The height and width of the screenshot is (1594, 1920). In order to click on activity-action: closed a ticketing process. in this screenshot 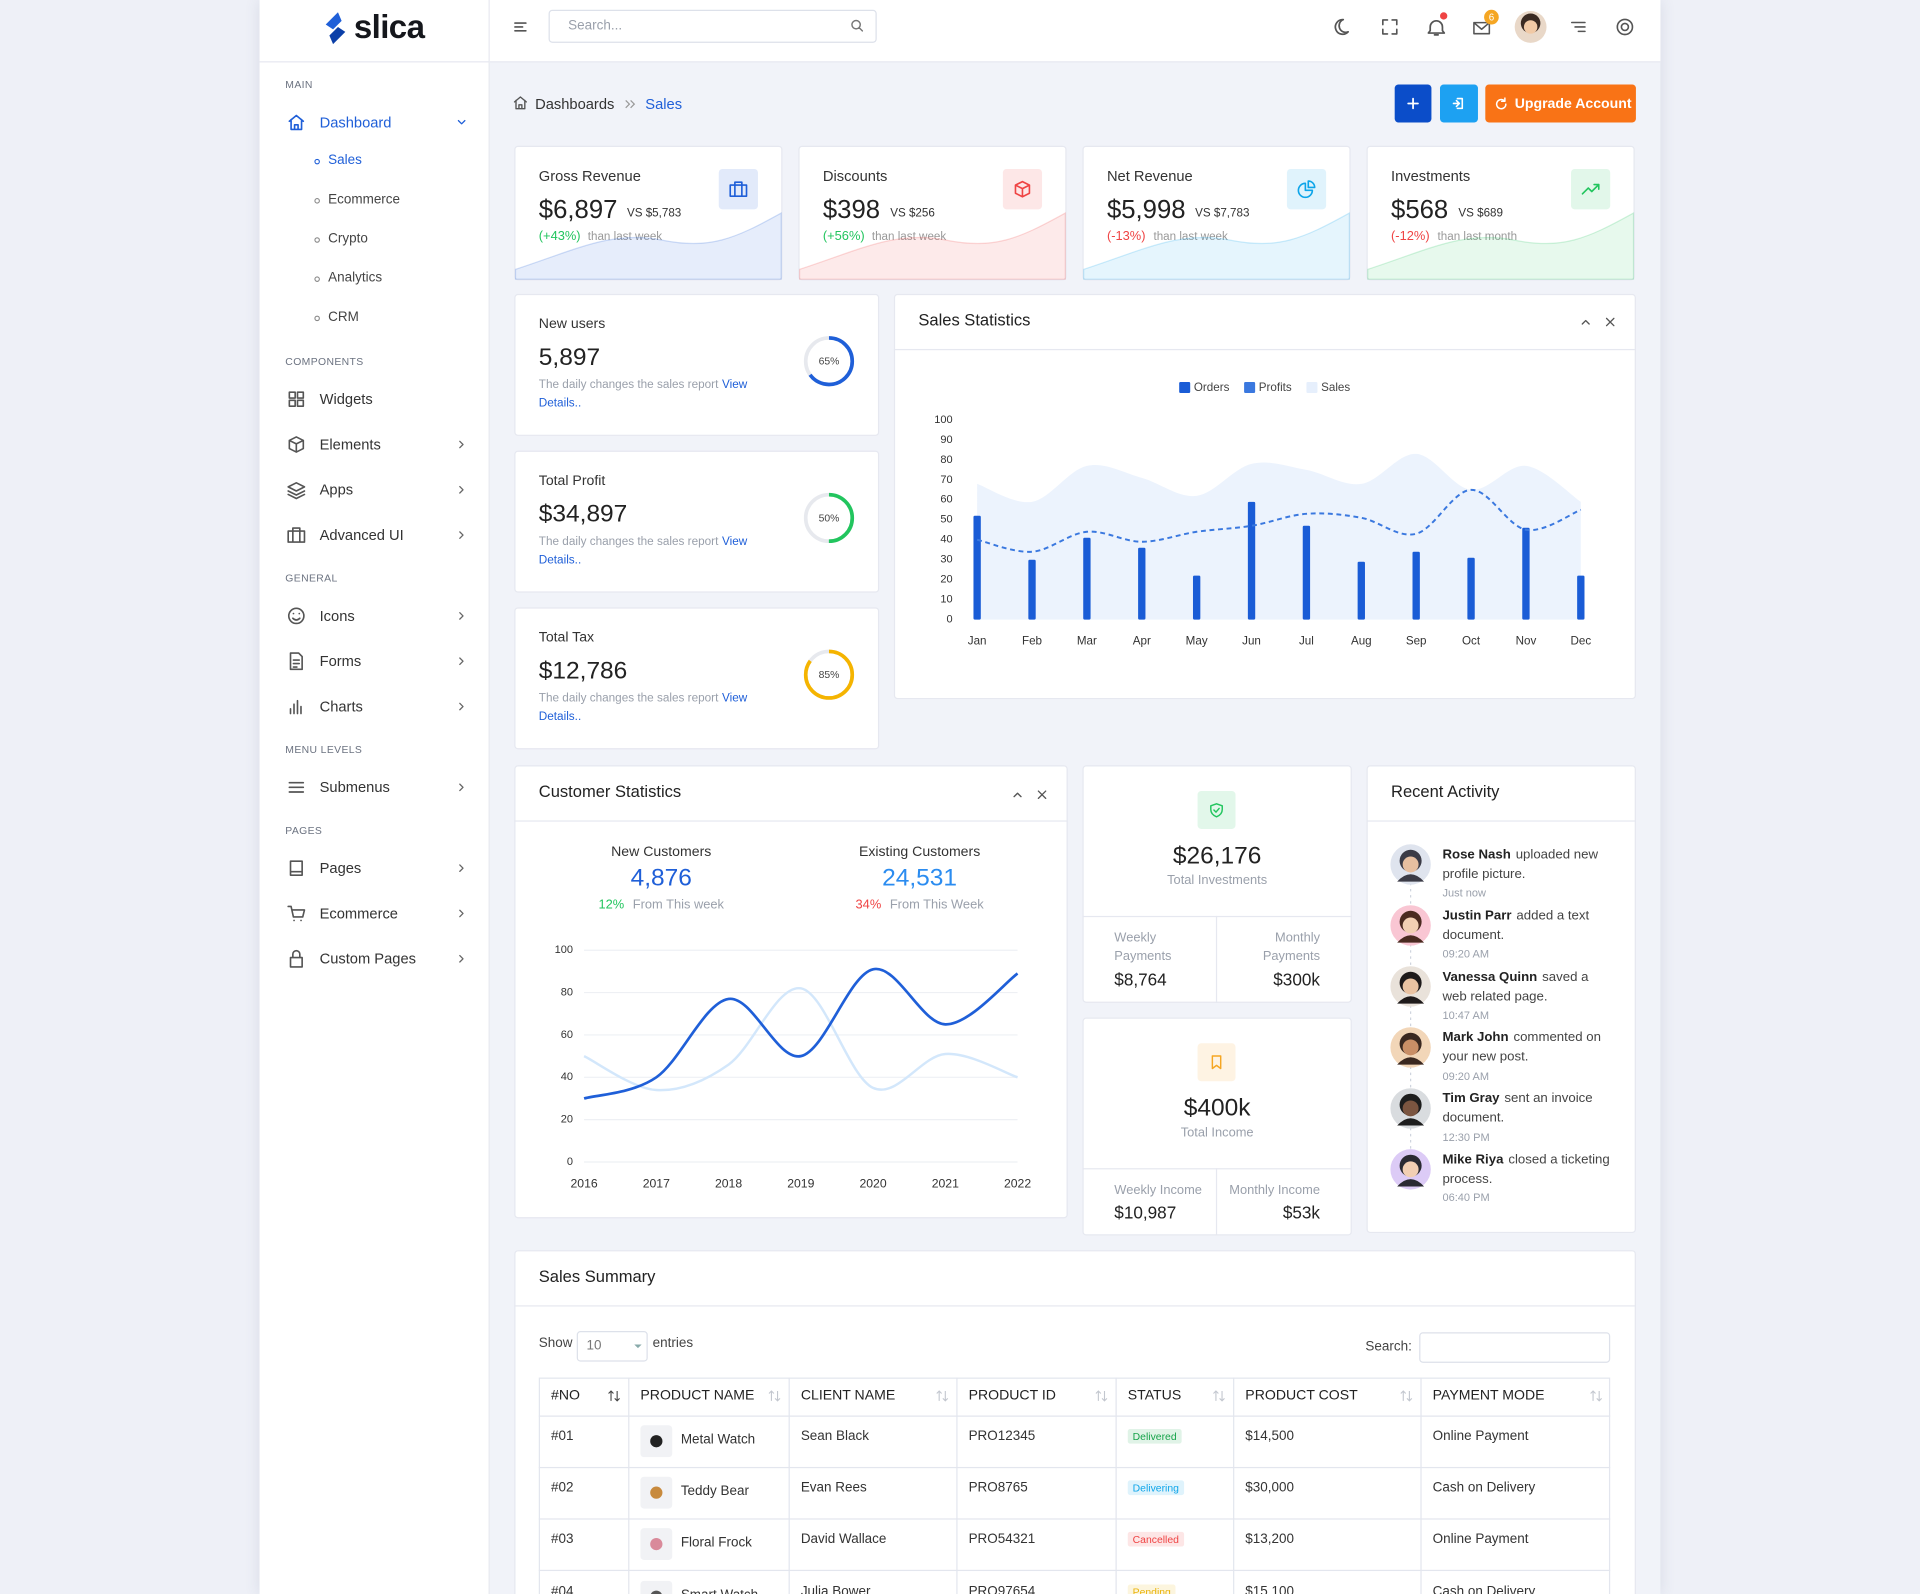, I will do `click(1526, 1169)`.